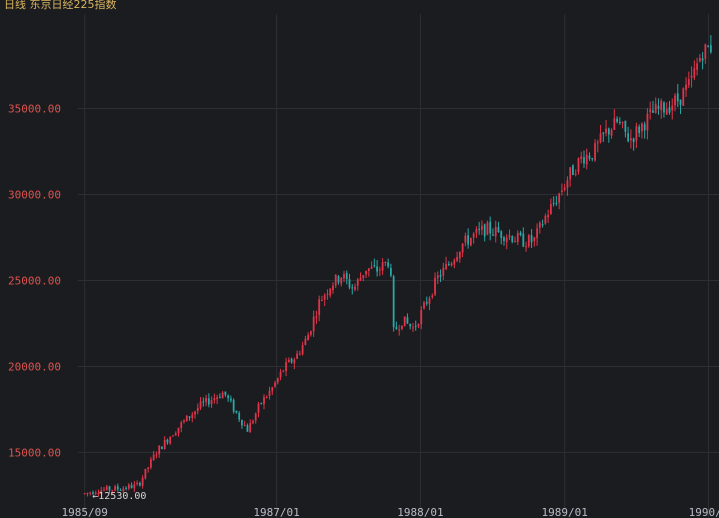 This screenshot has height=518, width=719. Describe the element at coordinates (34, 366) in the screenshot. I see `y-tick-label: 20000.00` at that location.